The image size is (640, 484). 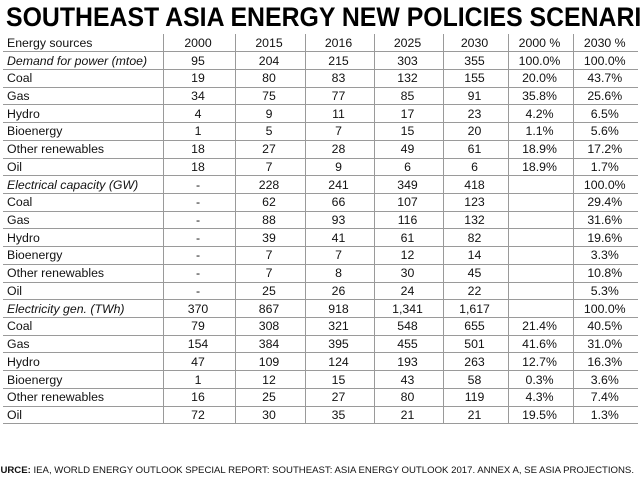 What do you see at coordinates (340, 184) in the screenshot?
I see `table-cell: 241` at bounding box center [340, 184].